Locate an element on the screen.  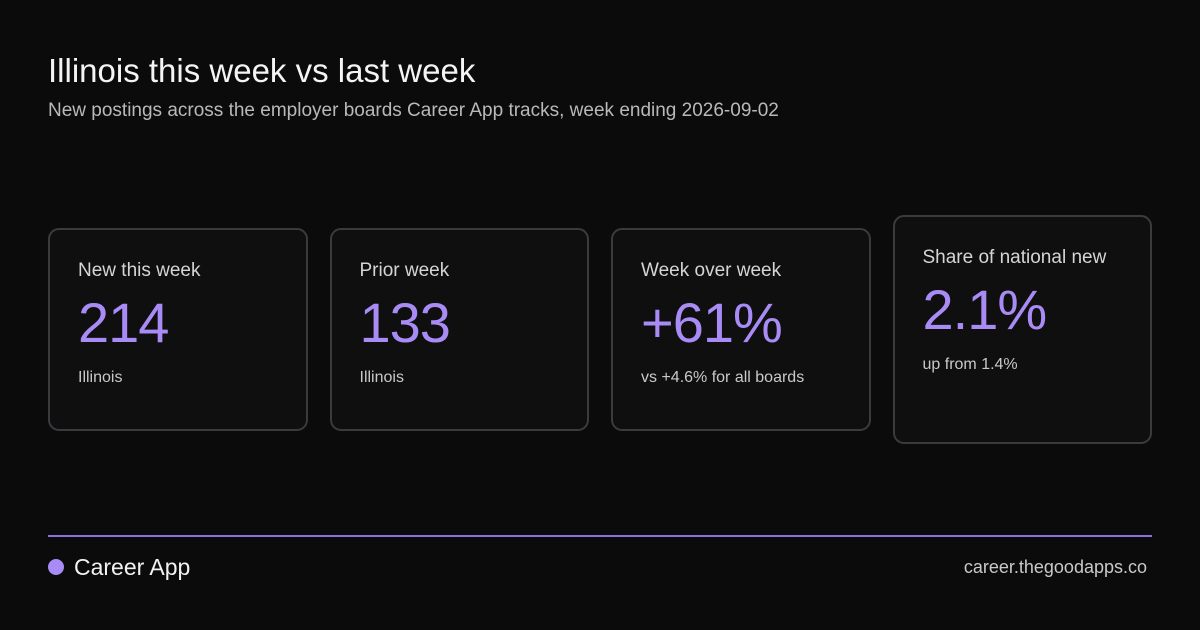
stat-card-note: up from 1.4% is located at coordinates (970, 364).